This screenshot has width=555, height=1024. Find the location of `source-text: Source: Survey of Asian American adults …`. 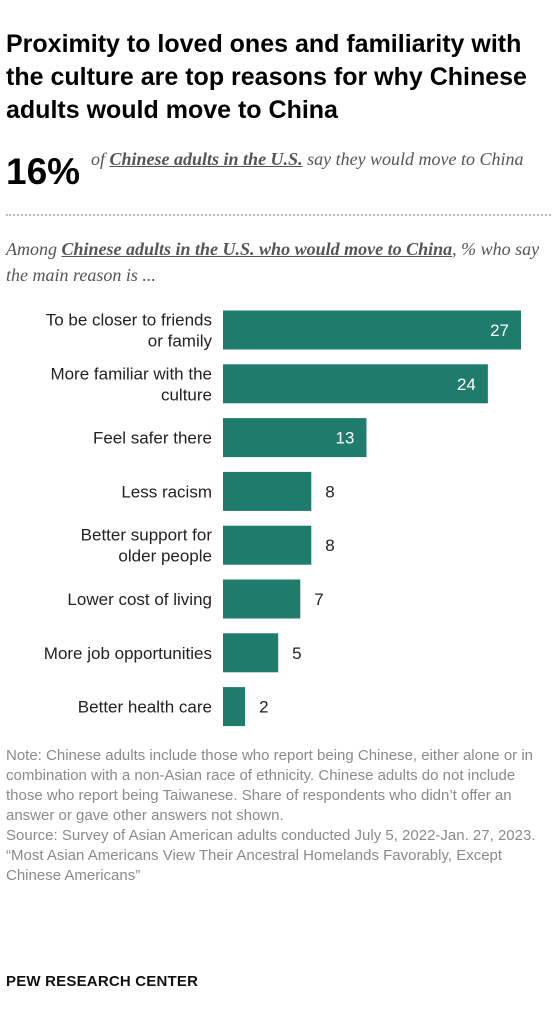

source-text: Source: Survey of Asian American adults … is located at coordinates (271, 835).